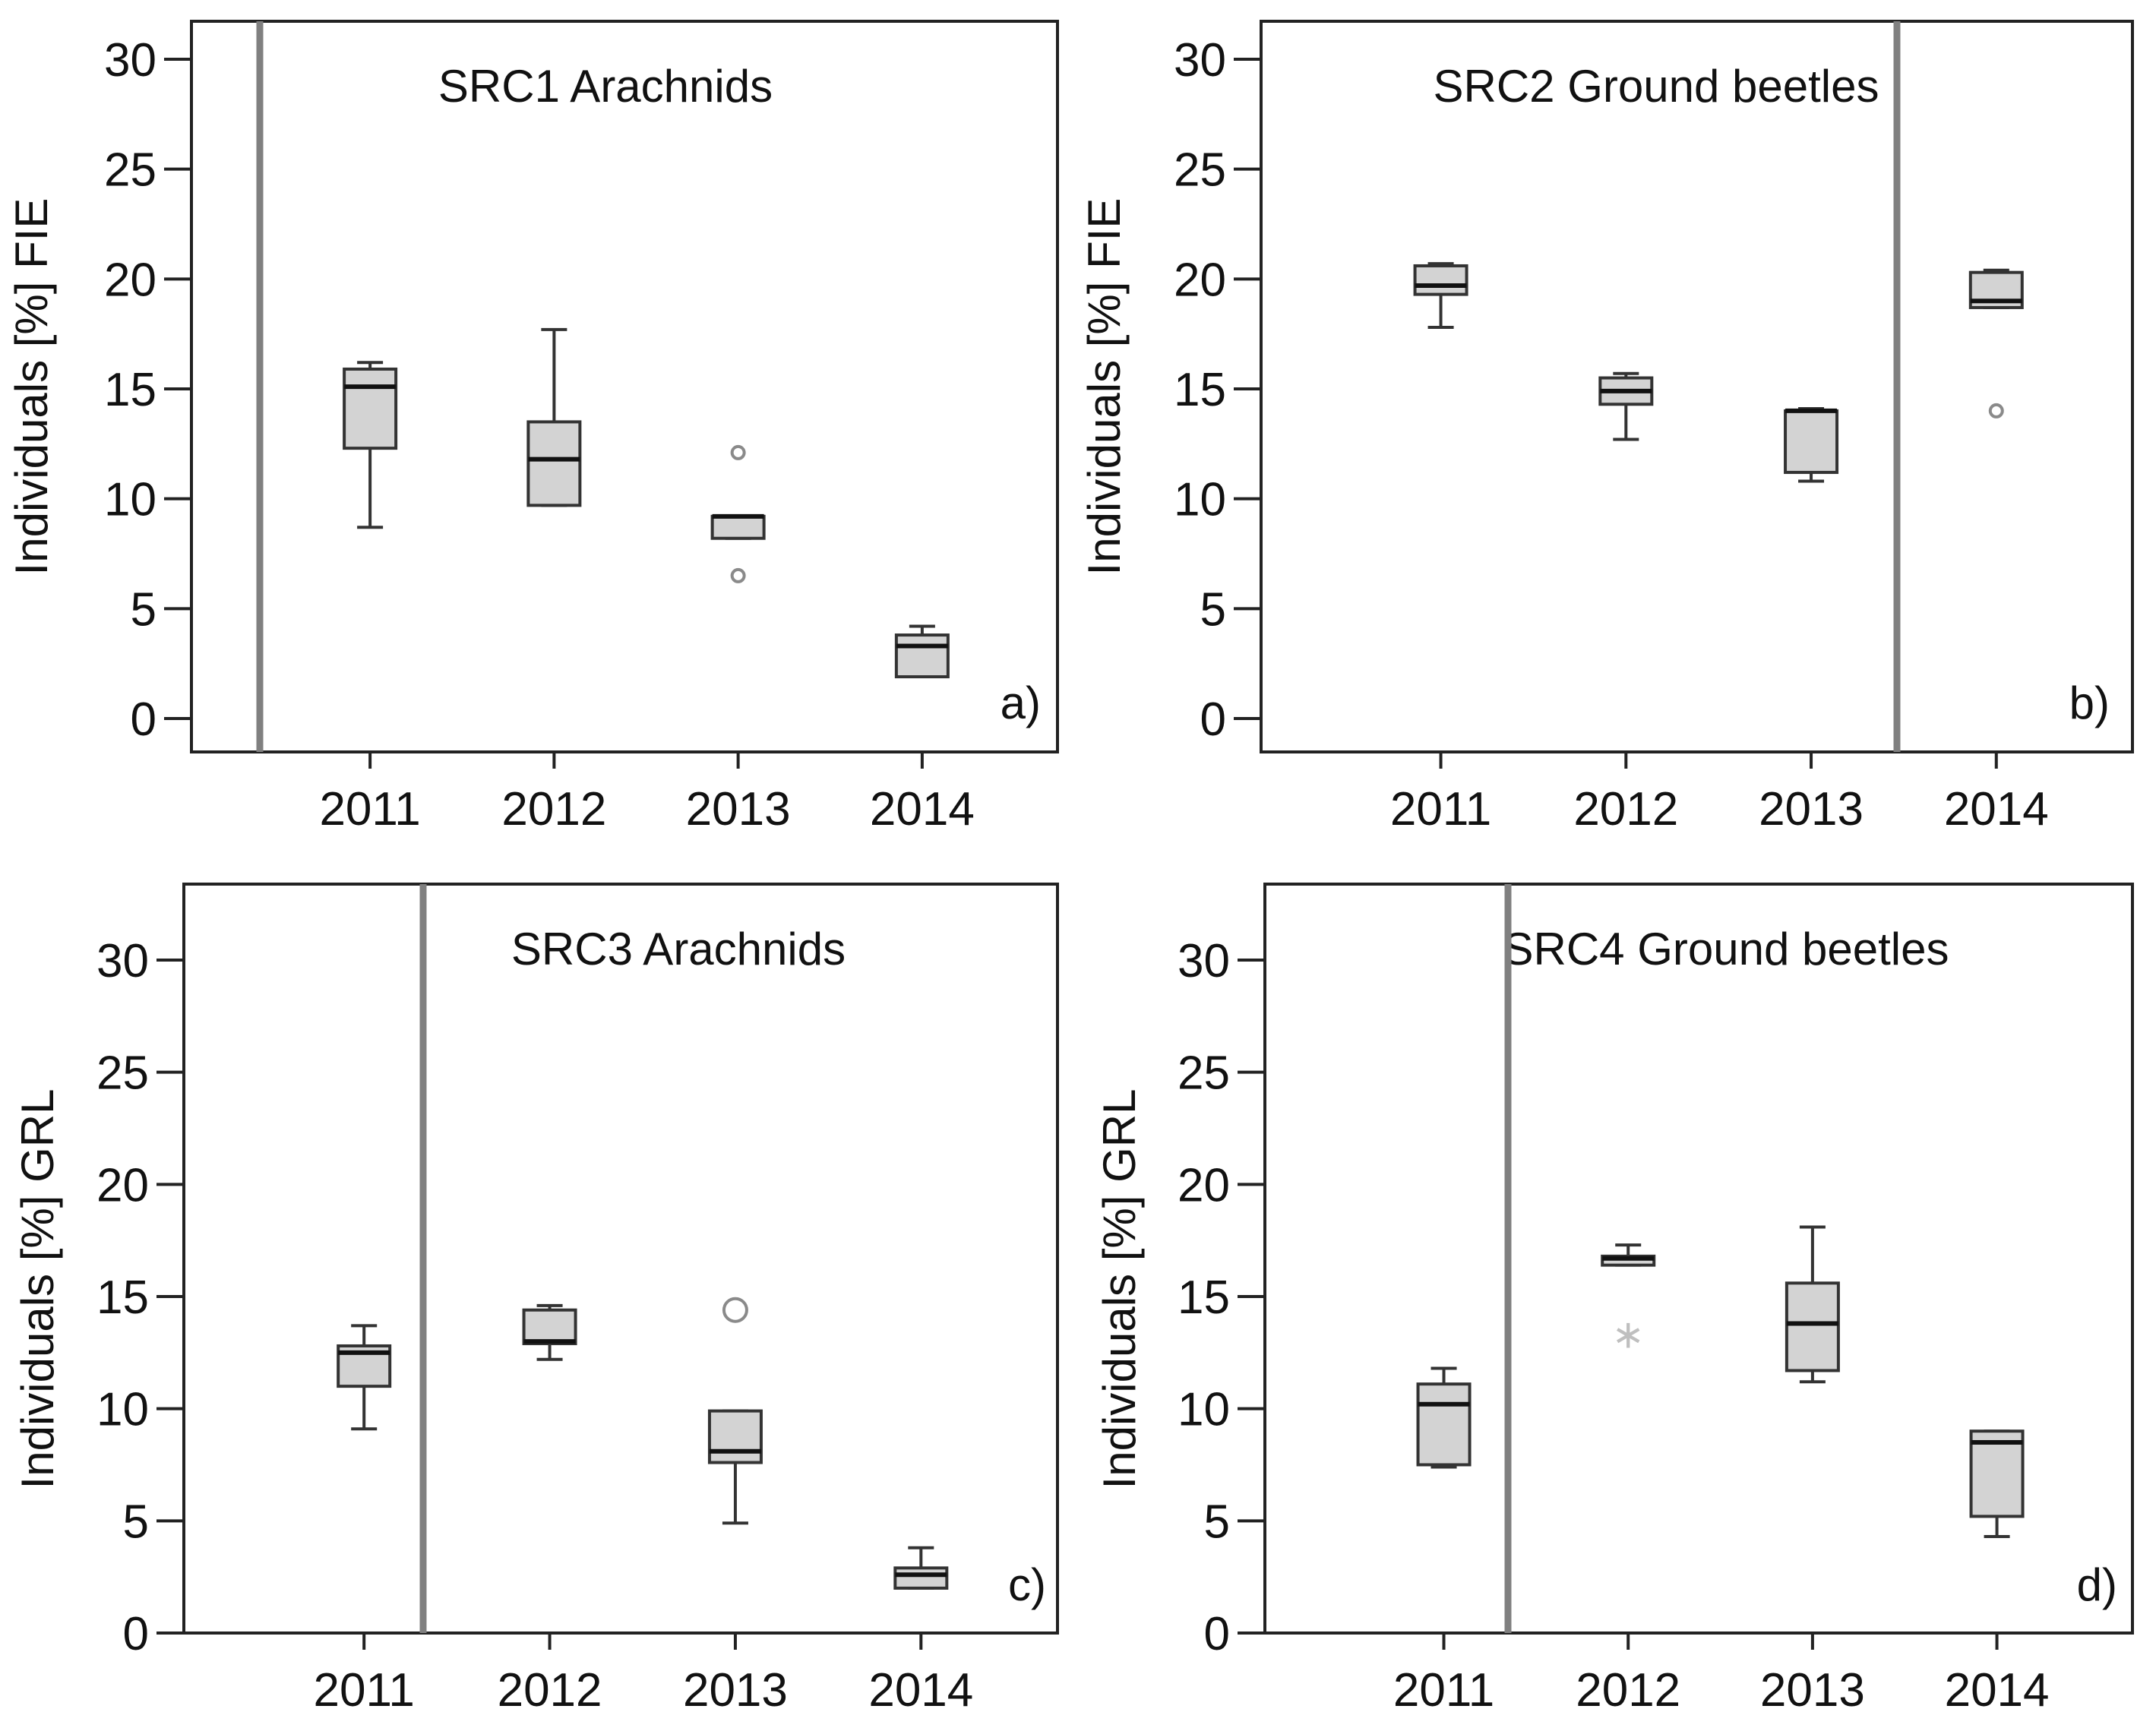 This screenshot has width=2156, height=1731. I want to click on panel-letter: b), so click(2089, 703).